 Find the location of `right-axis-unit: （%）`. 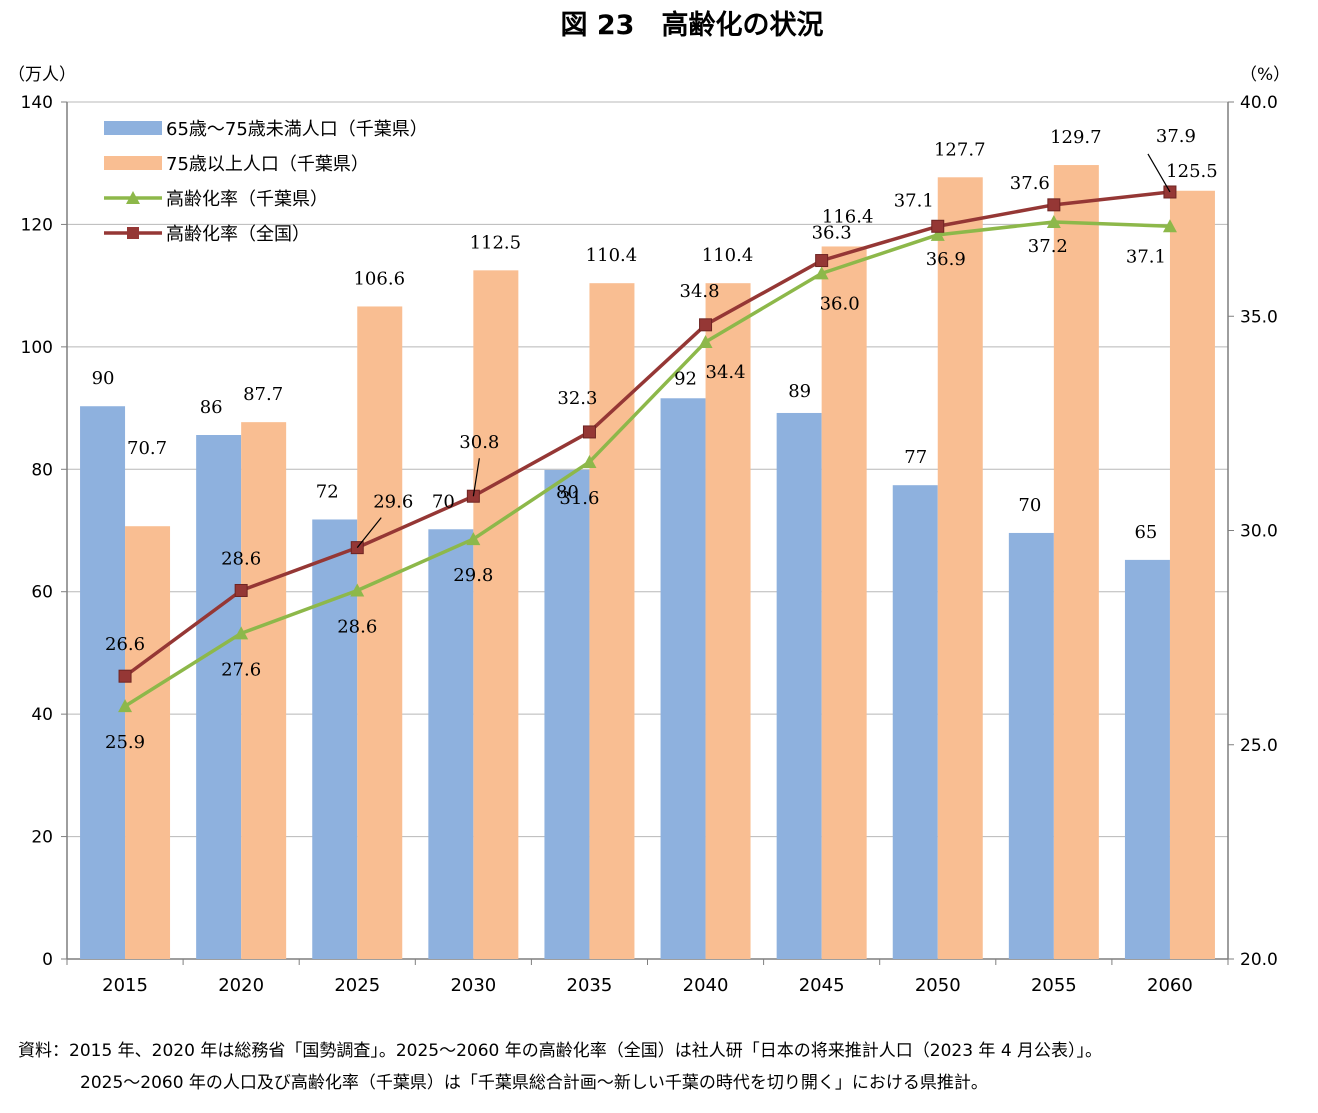

right-axis-unit: （%） is located at coordinates (1265, 75).